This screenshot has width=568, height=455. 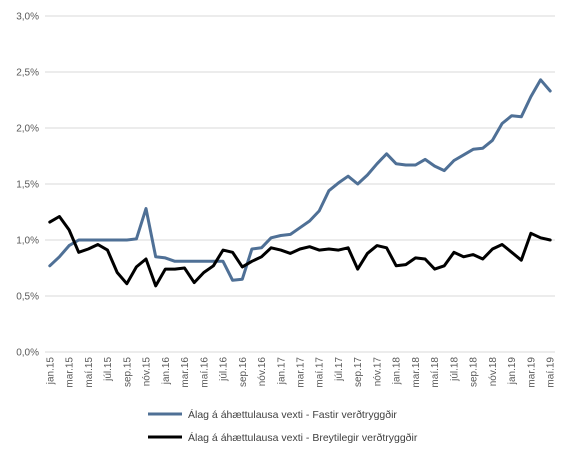 I want to click on x-tick-label: nóv.18, so click(x=493, y=372).